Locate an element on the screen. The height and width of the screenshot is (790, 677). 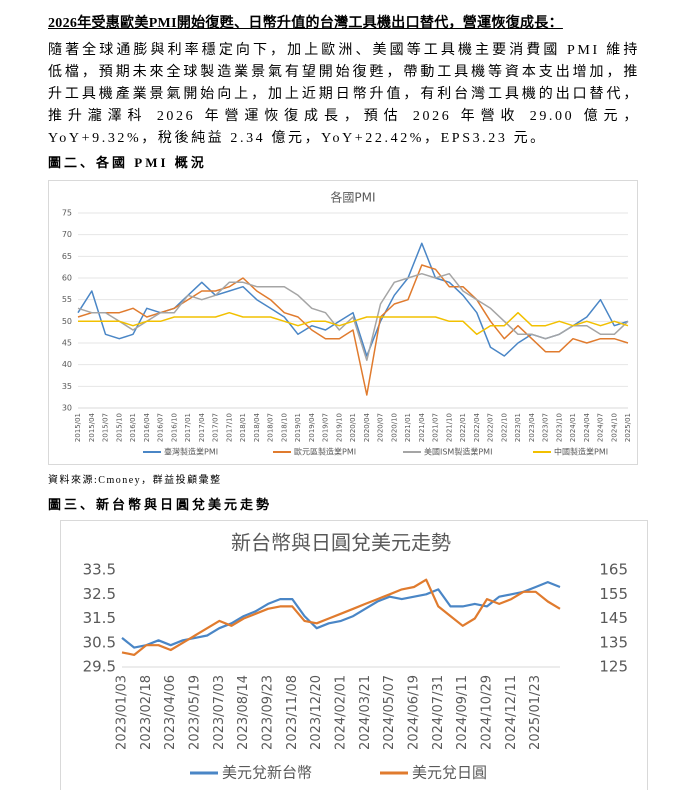
x-tick-label: 2024/09/11 is located at coordinates (462, 712).